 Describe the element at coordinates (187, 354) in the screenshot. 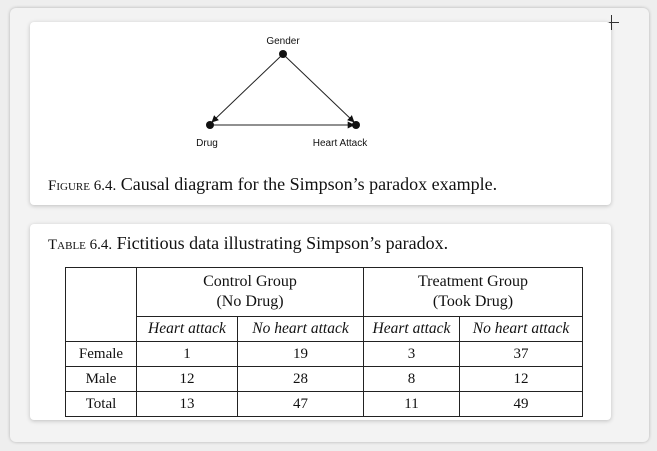

I see `table-cell: 1` at that location.